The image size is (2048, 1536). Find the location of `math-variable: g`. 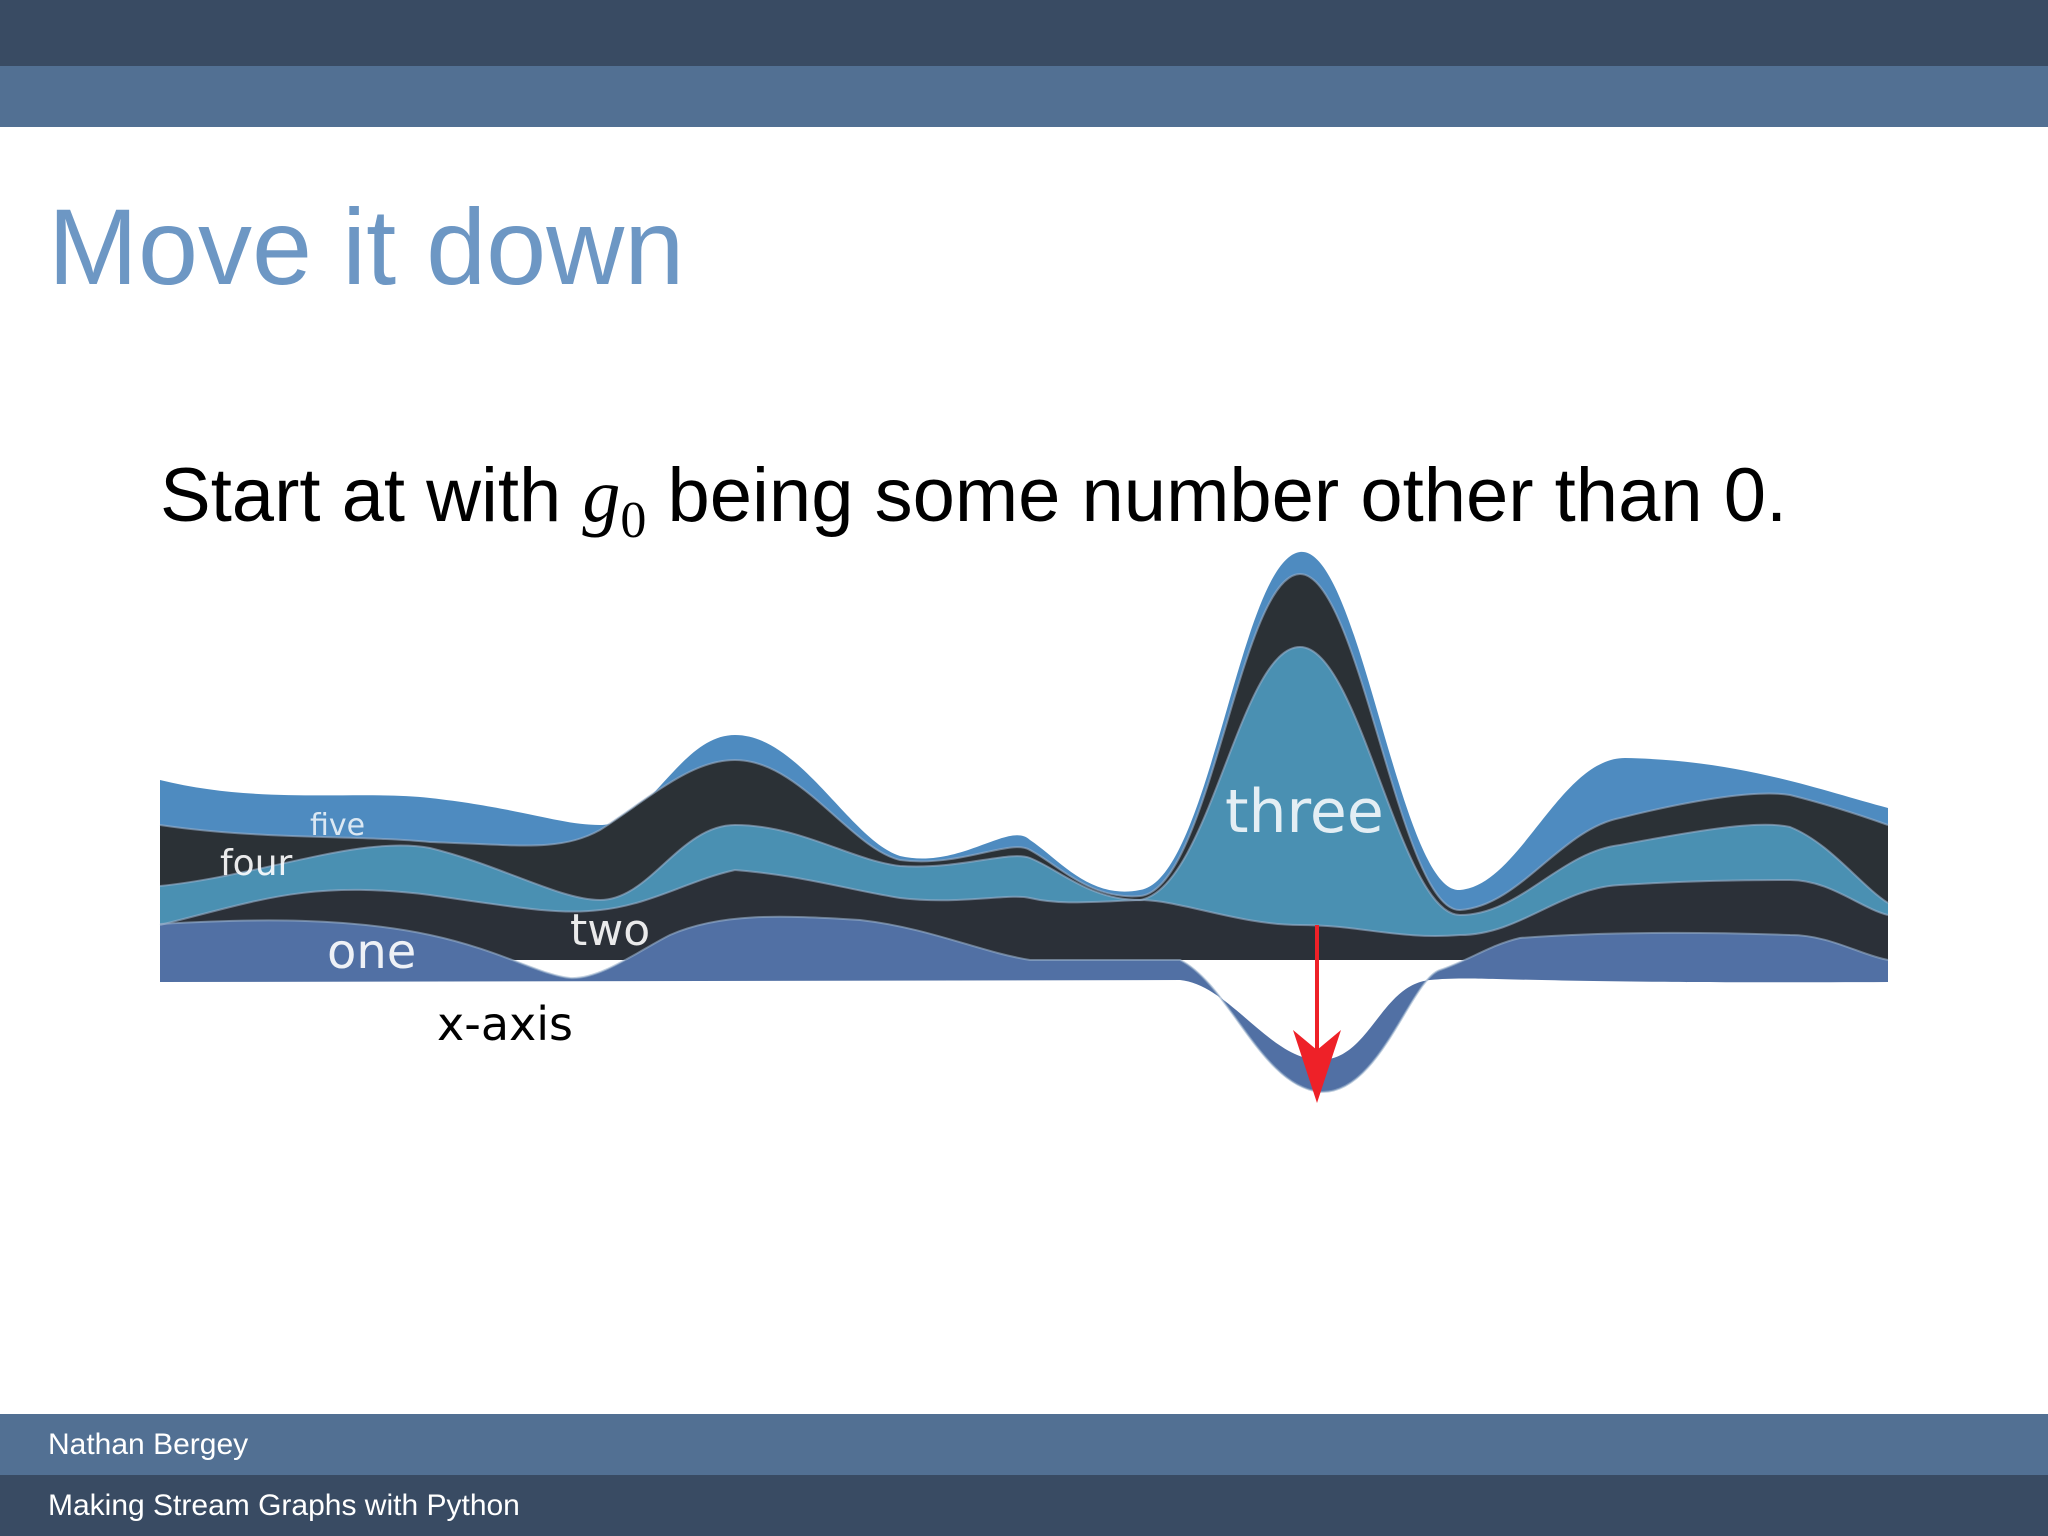

math-variable: g is located at coordinates (601, 496).